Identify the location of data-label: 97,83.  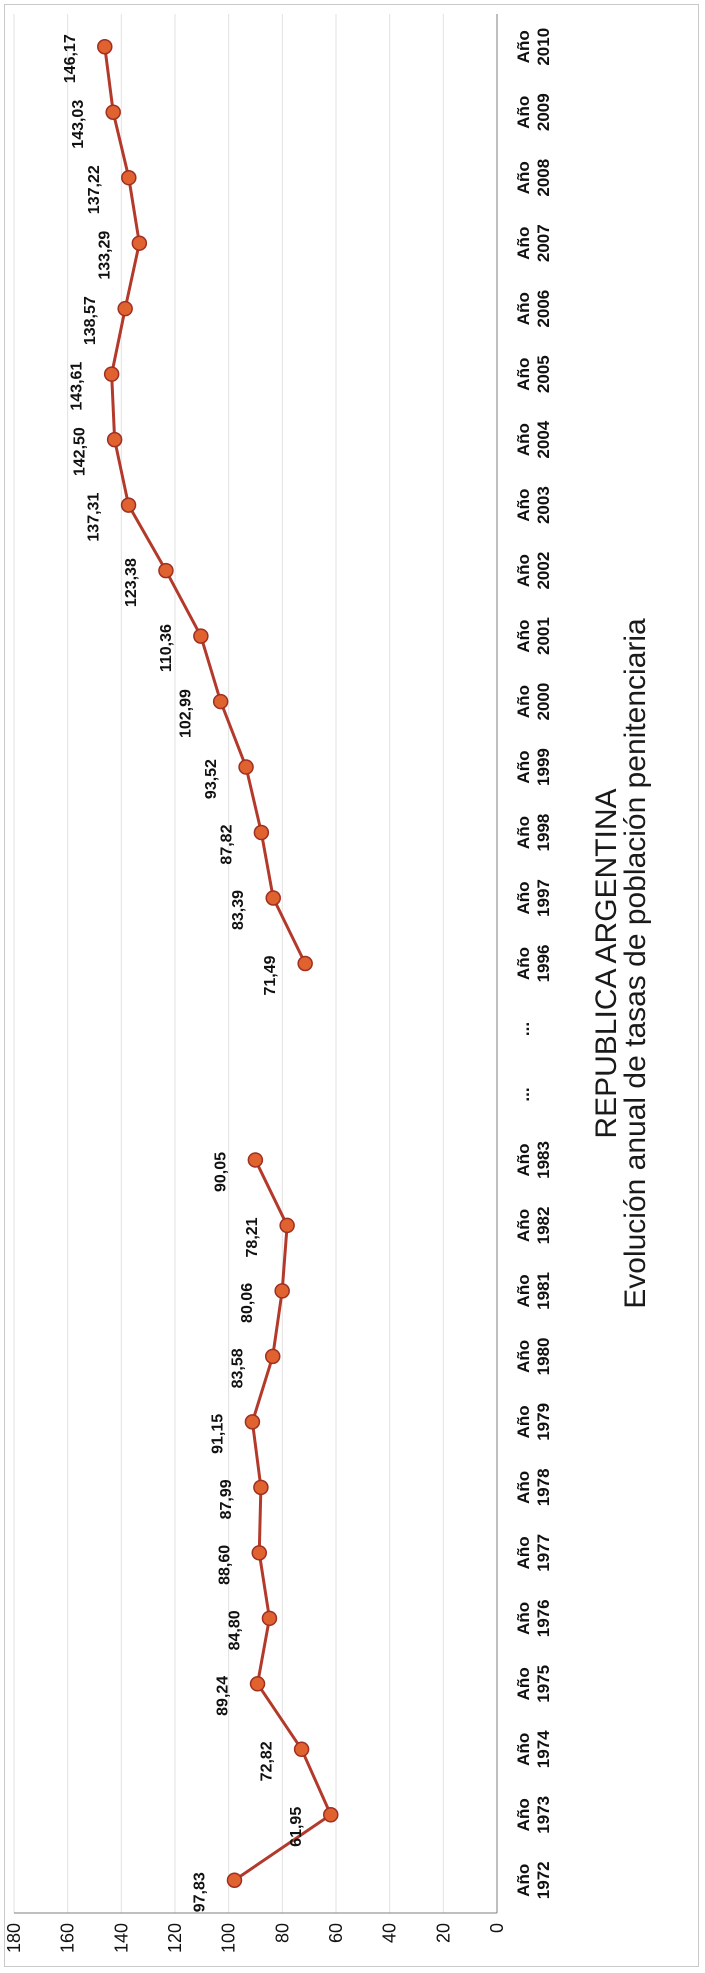
(199, 1892).